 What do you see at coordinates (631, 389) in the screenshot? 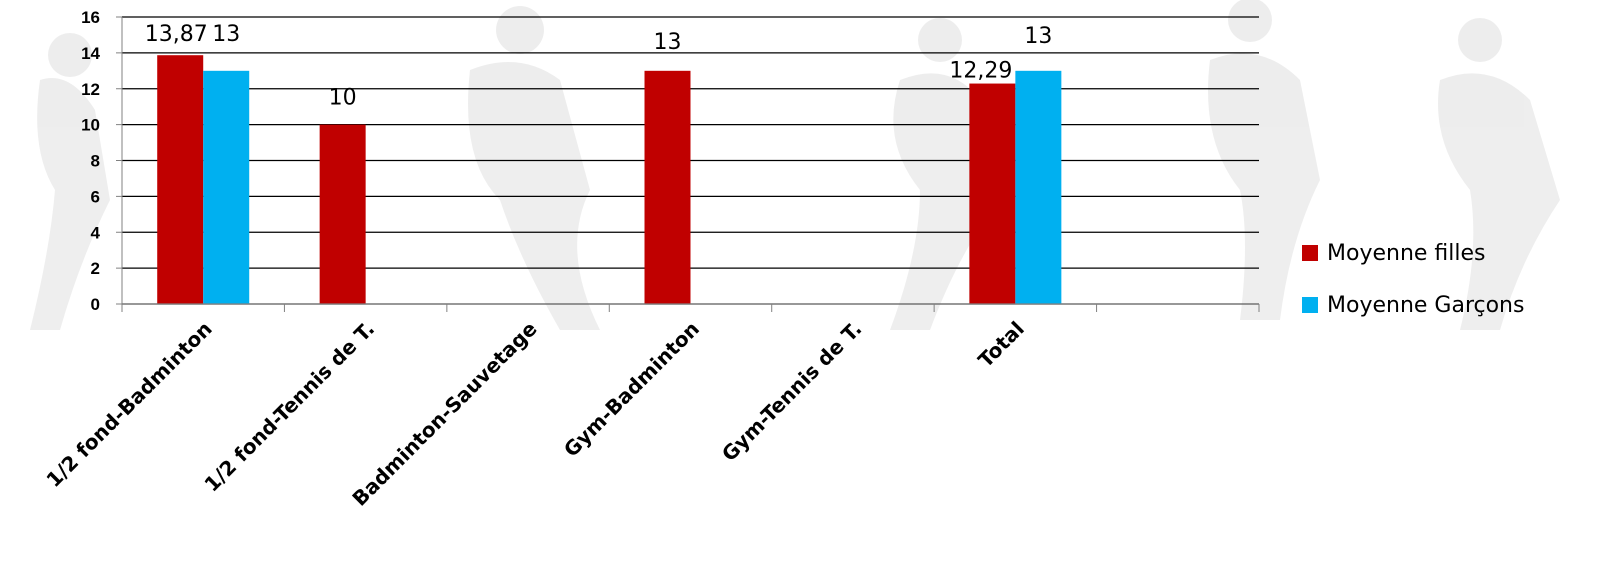
I see `x-tick-label: Gym-Badminton` at bounding box center [631, 389].